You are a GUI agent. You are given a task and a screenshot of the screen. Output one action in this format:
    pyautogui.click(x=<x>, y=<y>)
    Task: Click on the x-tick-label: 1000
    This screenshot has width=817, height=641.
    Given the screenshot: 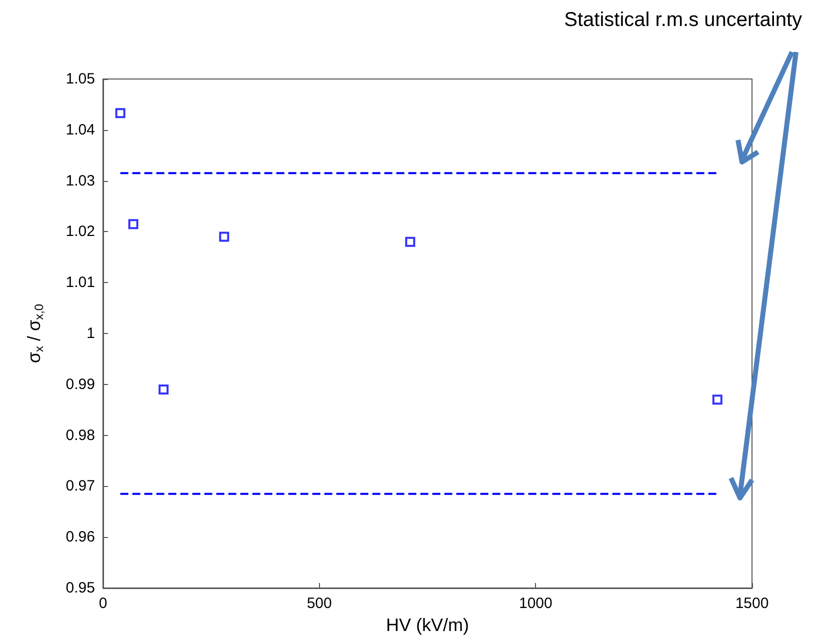 What is the action you would take?
    pyautogui.click(x=535, y=603)
    